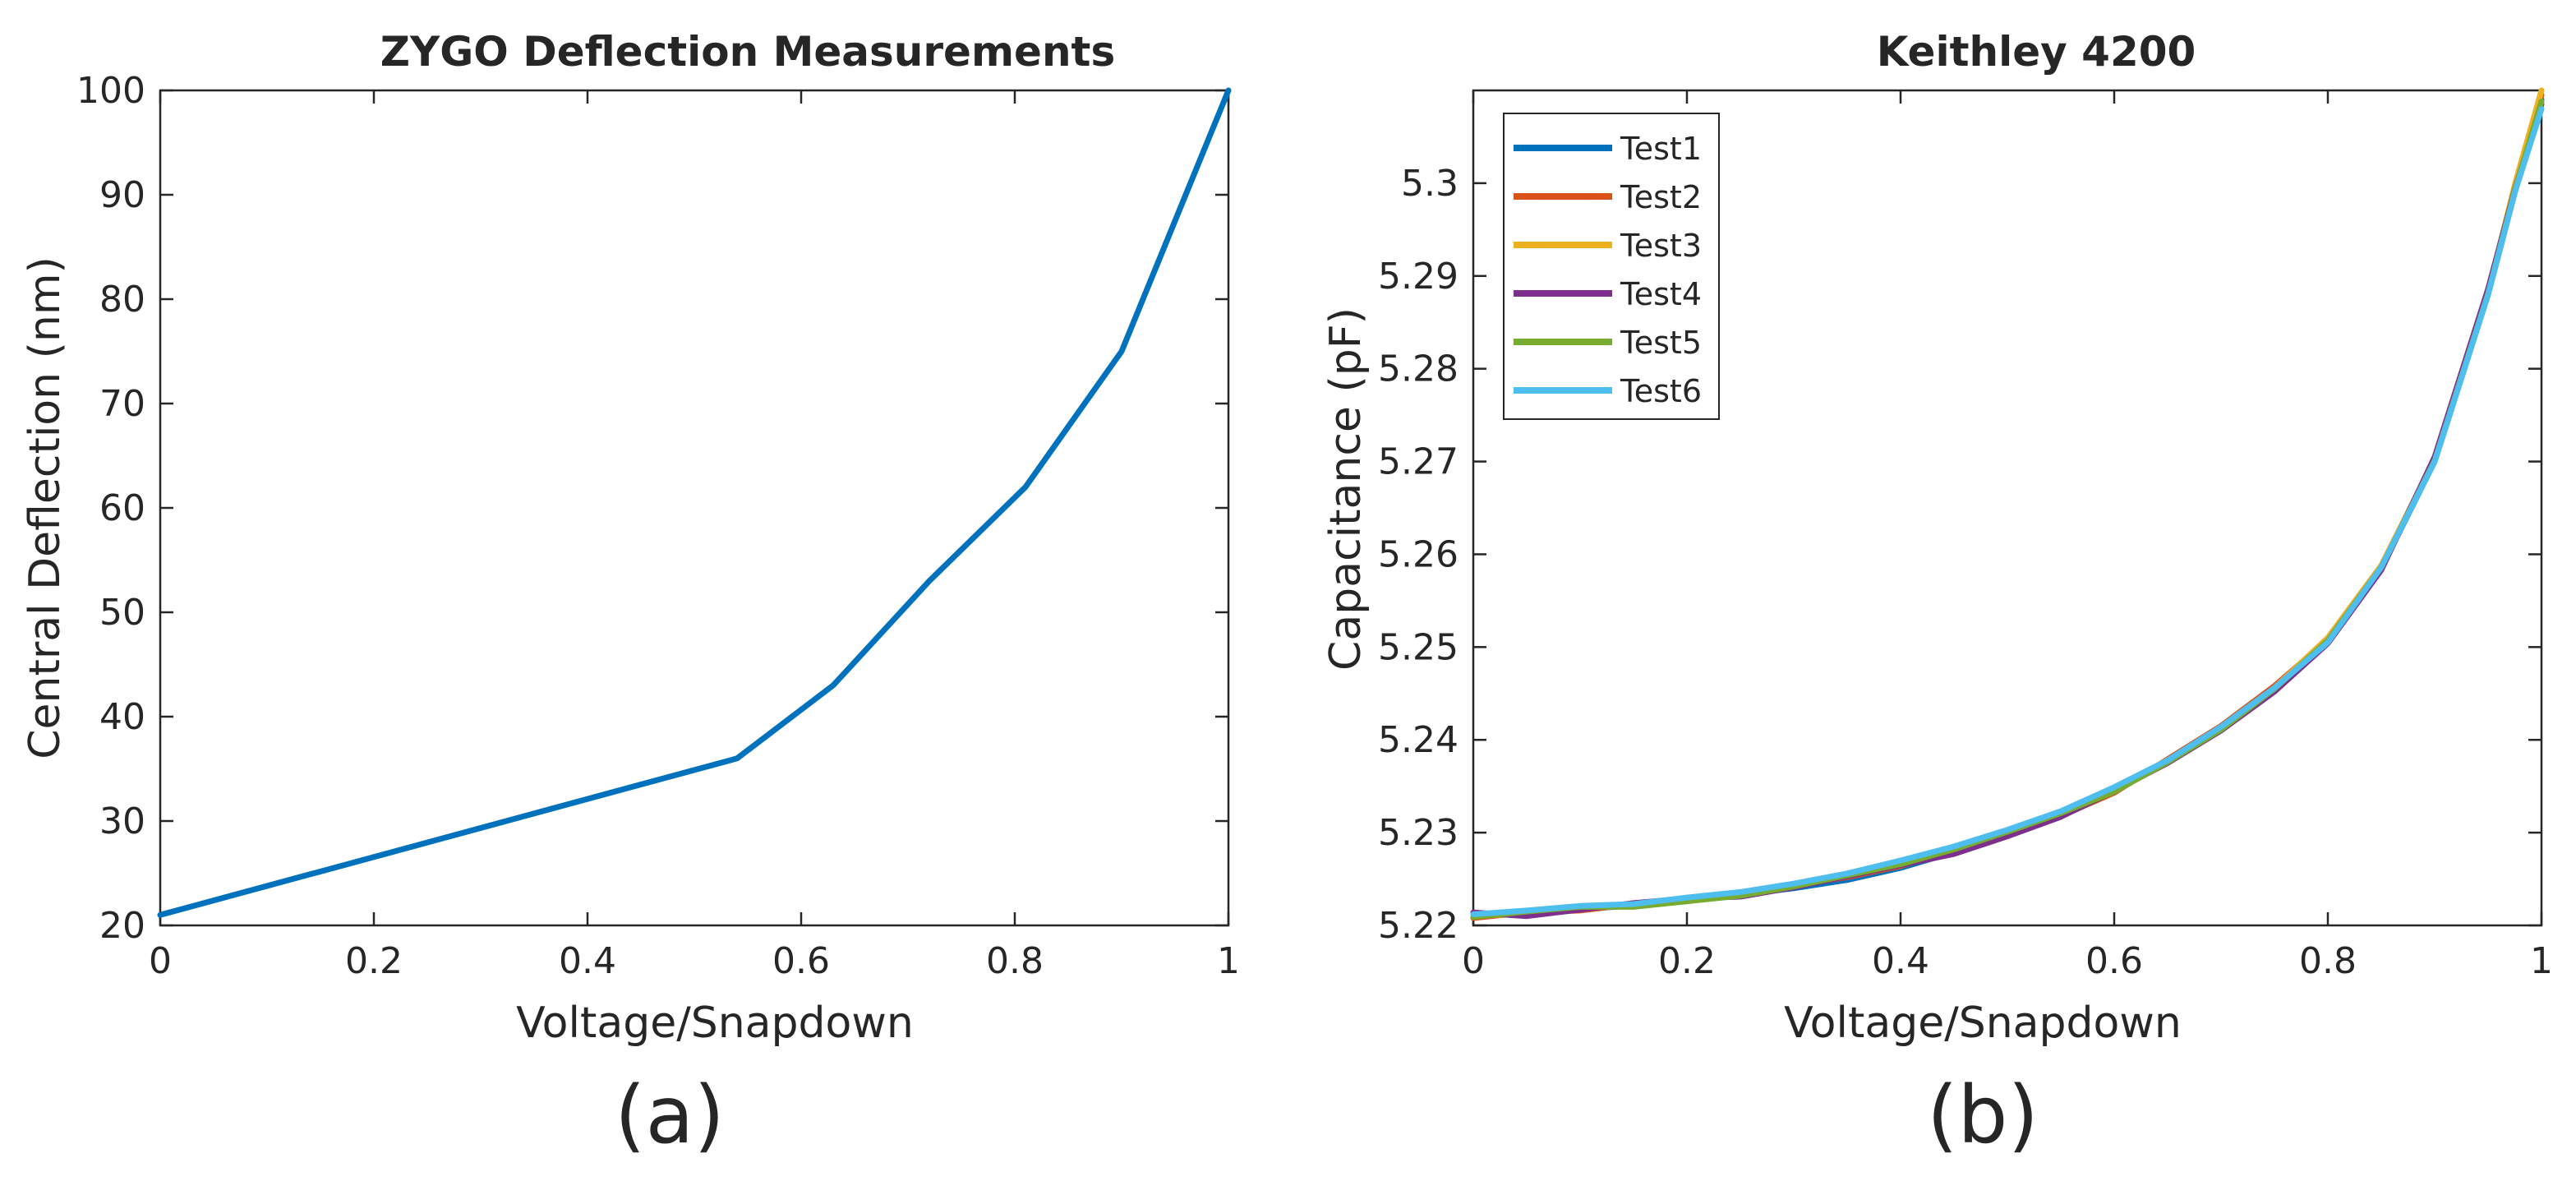 The height and width of the screenshot is (1181, 2576). I want to click on y-tick-label: 40, so click(122, 717).